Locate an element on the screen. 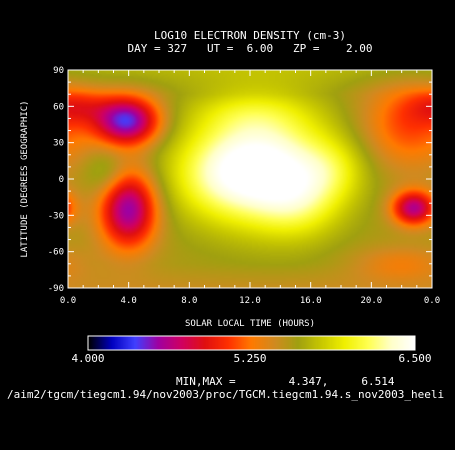 This screenshot has width=455, height=450. x-tick-label: 4.0 is located at coordinates (129, 301).